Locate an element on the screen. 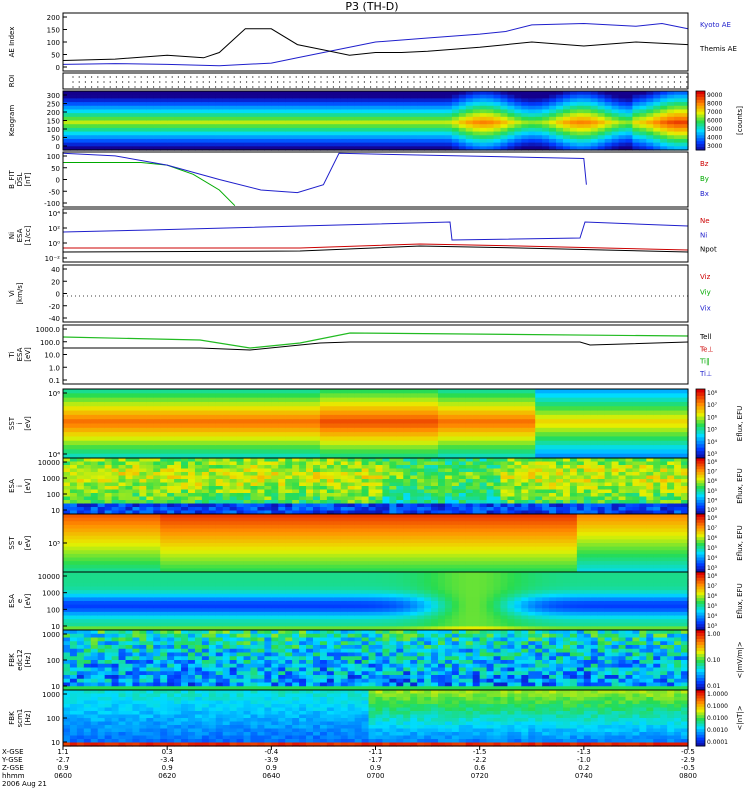  y-tick-label: 50 is located at coordinates (55, 56).